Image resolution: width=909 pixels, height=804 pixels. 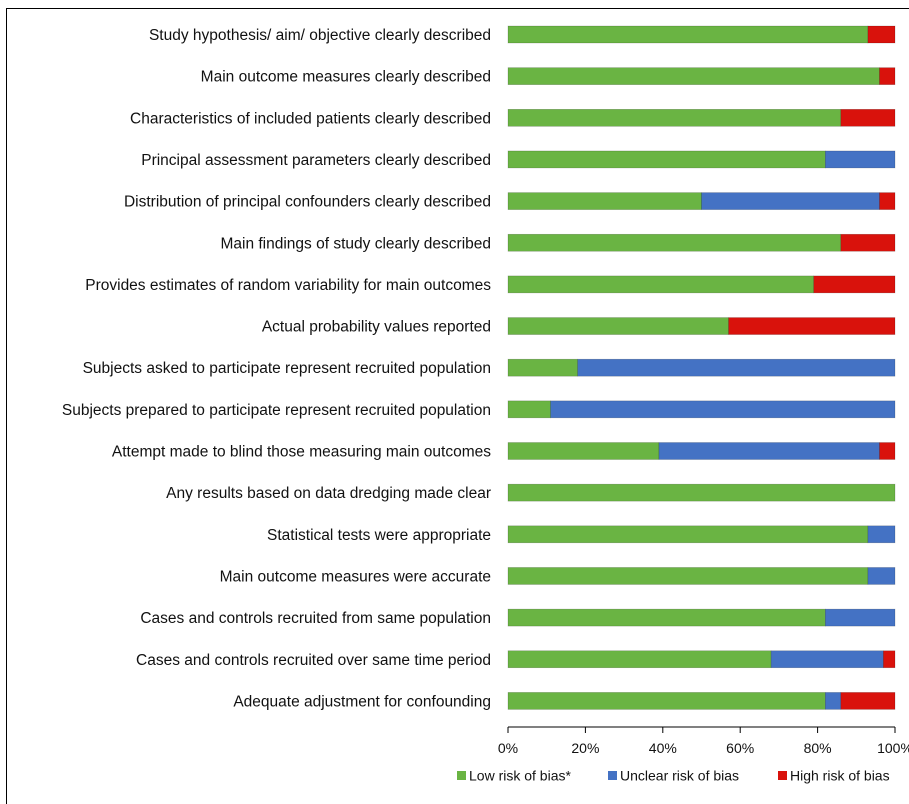 What do you see at coordinates (362, 701) in the screenshot?
I see `category-label: Adequate adjustment for confounding` at bounding box center [362, 701].